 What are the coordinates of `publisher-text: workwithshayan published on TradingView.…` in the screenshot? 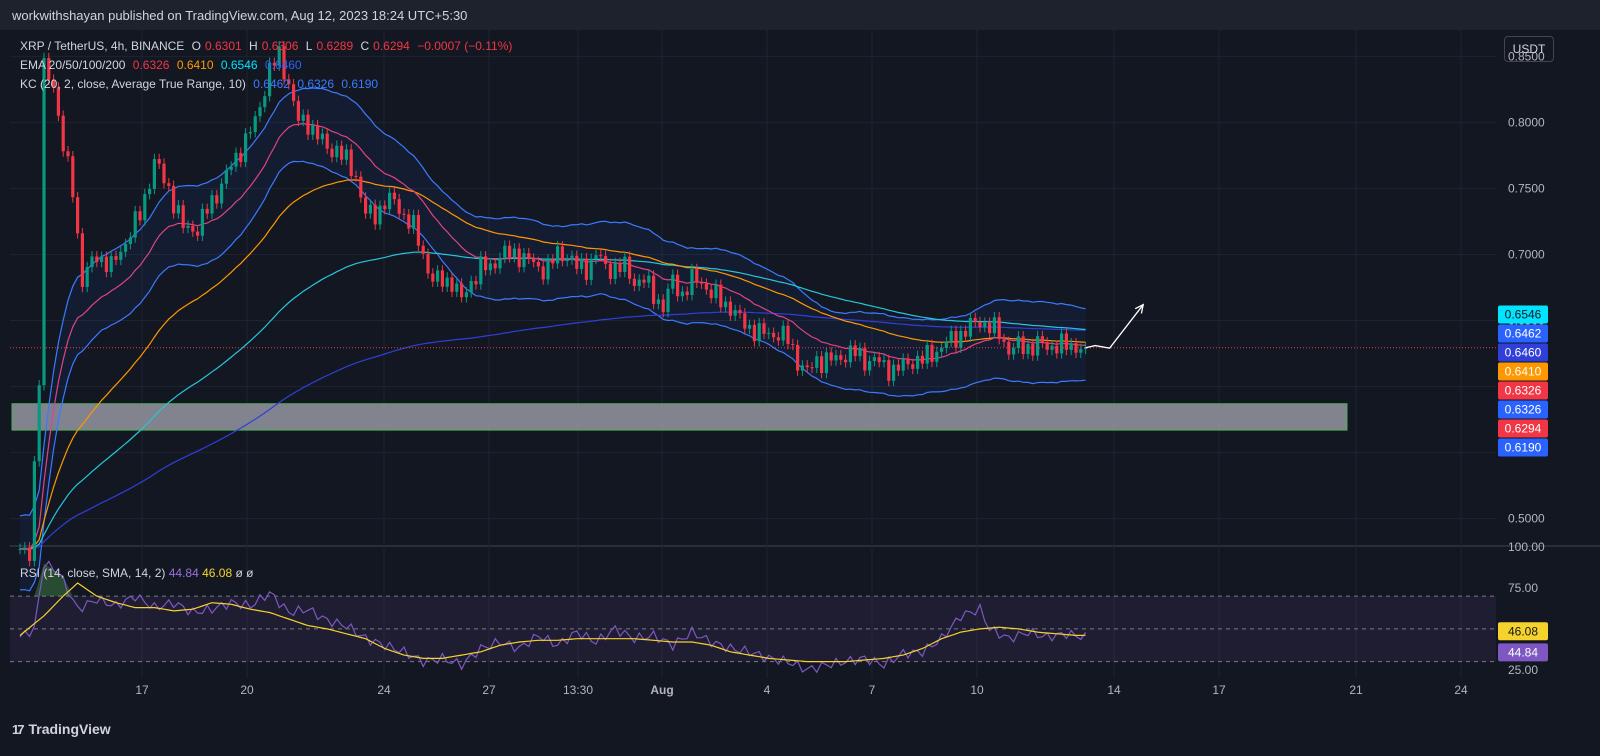 It's located at (240, 15).